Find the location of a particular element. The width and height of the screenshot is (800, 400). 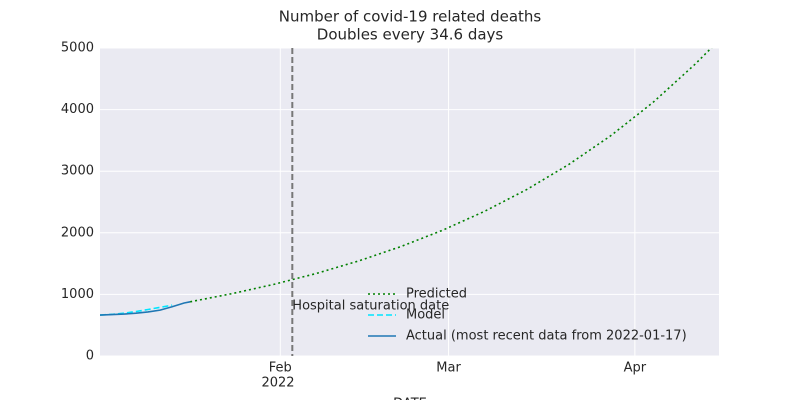

x-tick-label: Apr is located at coordinates (635, 368).